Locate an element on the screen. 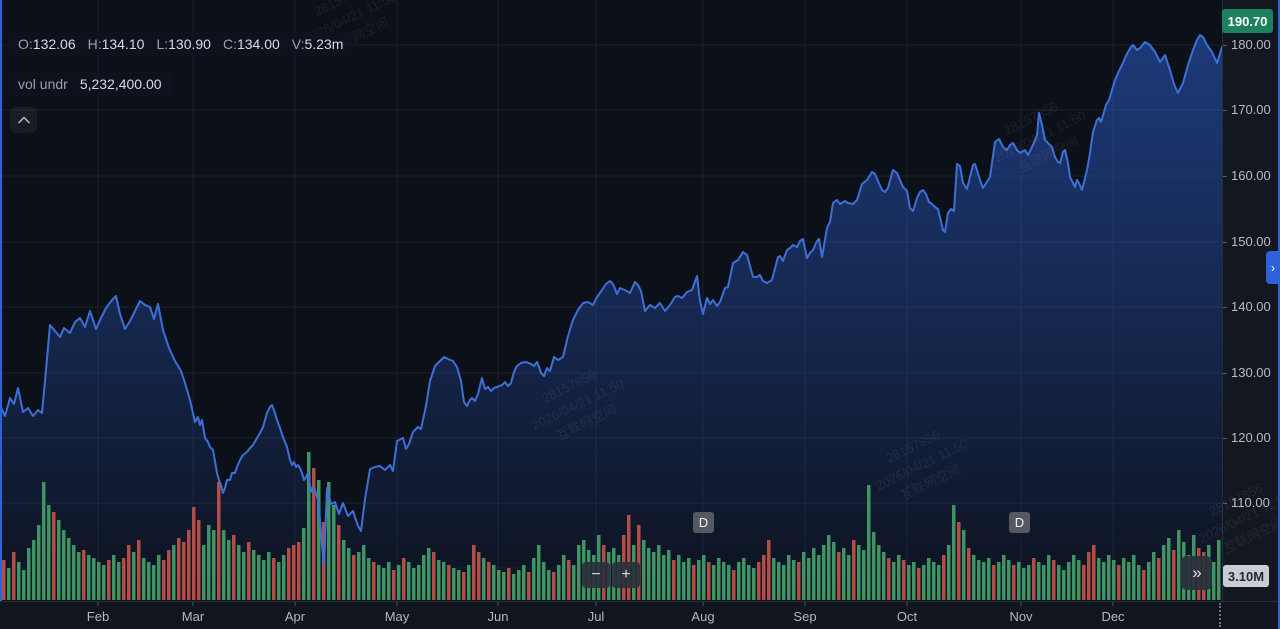 The width and height of the screenshot is (1280, 629). open-value: O: 132.06 is located at coordinates (47, 44).